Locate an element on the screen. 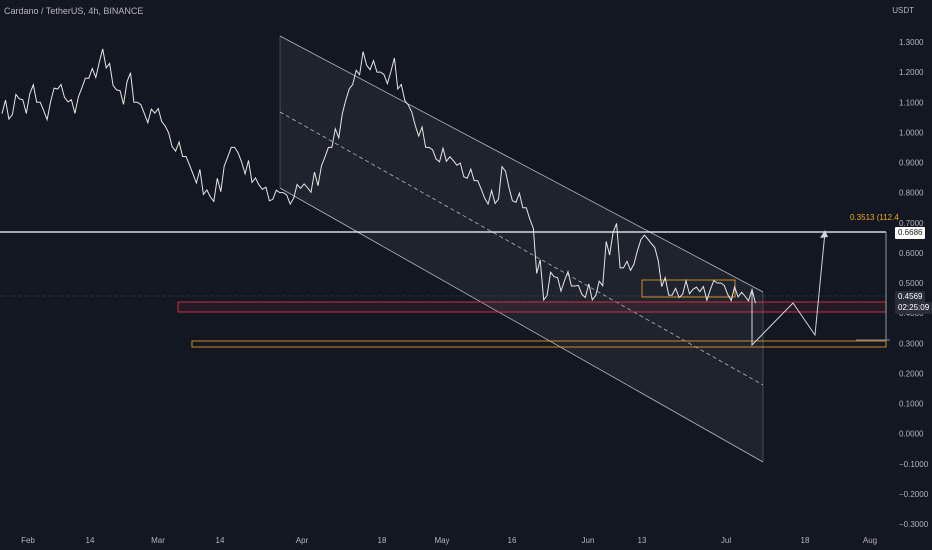  projection-path is located at coordinates (788, 289).